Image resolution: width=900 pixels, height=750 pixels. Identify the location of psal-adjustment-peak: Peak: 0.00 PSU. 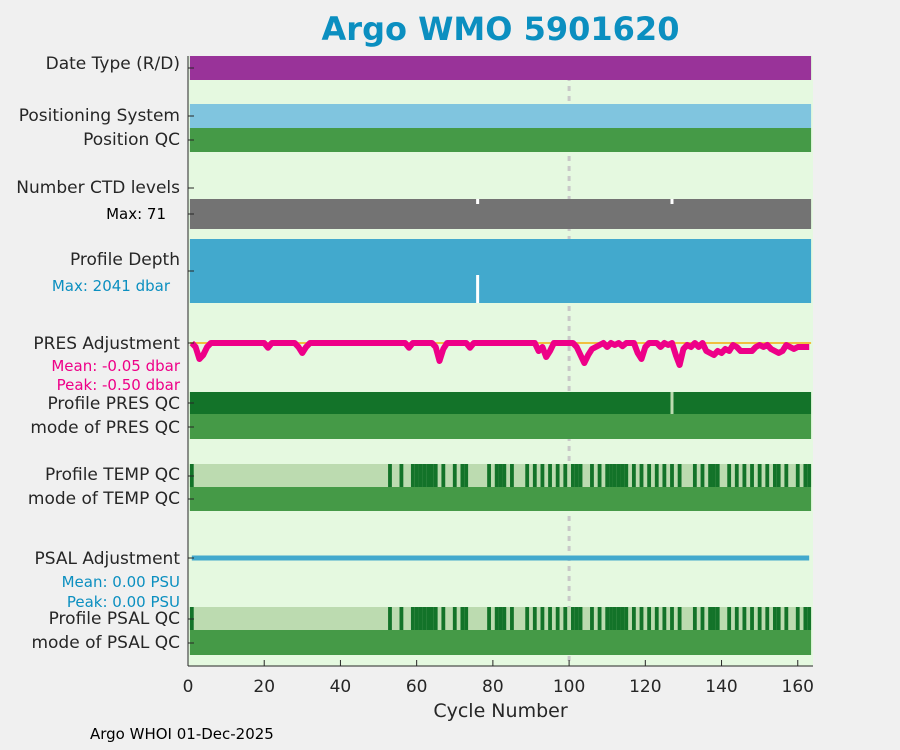
(123, 602).